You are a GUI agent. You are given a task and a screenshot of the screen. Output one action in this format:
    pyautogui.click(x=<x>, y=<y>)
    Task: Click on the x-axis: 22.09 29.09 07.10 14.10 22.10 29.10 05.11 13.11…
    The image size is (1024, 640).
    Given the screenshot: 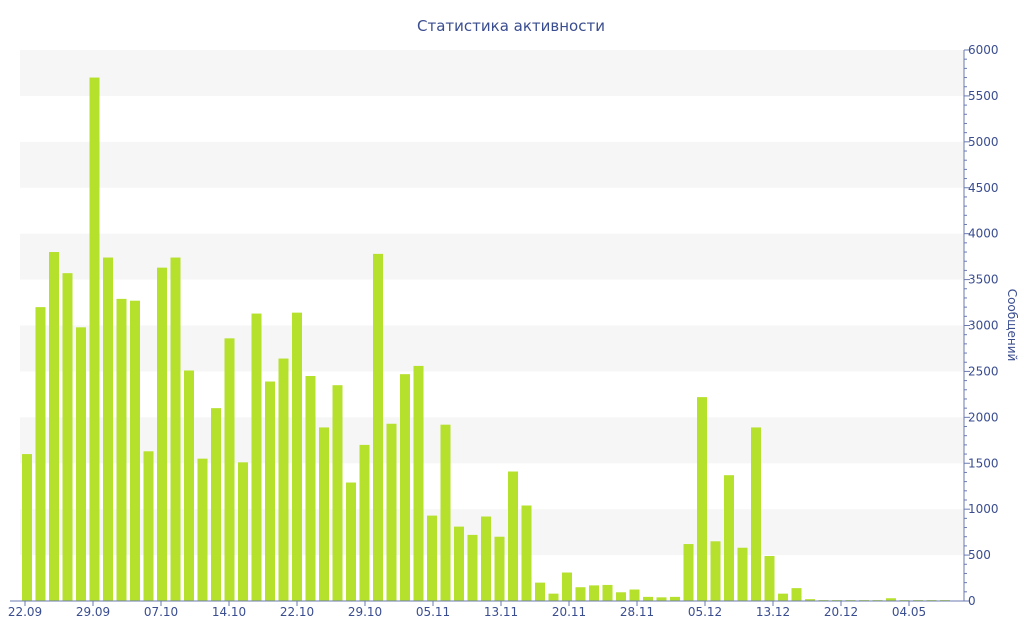 What is the action you would take?
    pyautogui.click(x=486, y=609)
    